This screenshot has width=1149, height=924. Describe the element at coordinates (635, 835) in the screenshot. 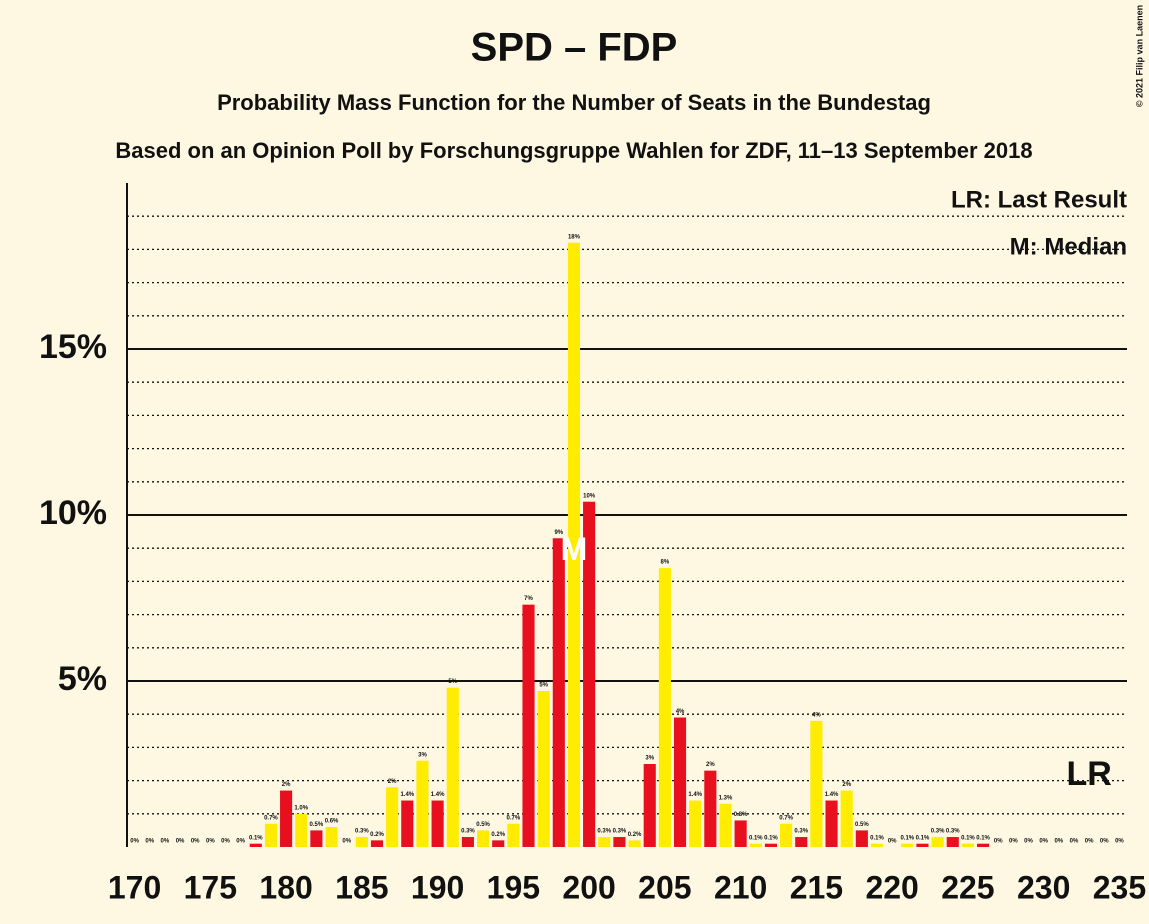

I see `value-label: 0.2%` at that location.